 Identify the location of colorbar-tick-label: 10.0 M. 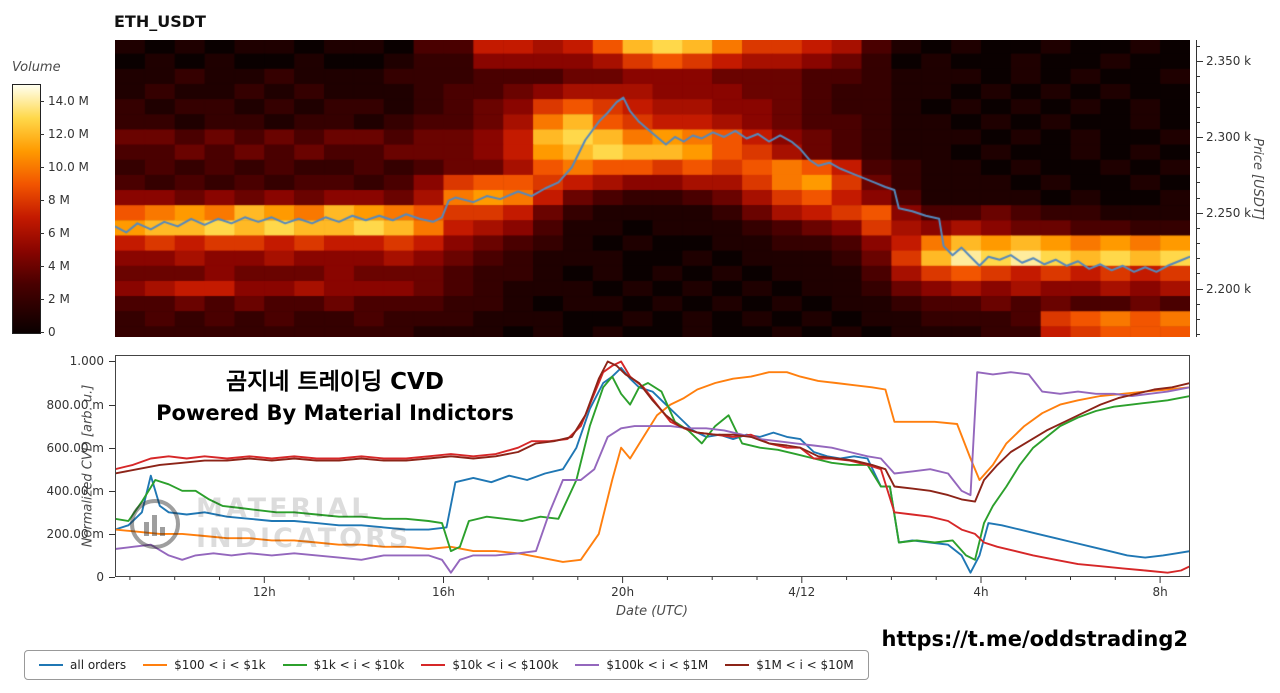
(68, 166).